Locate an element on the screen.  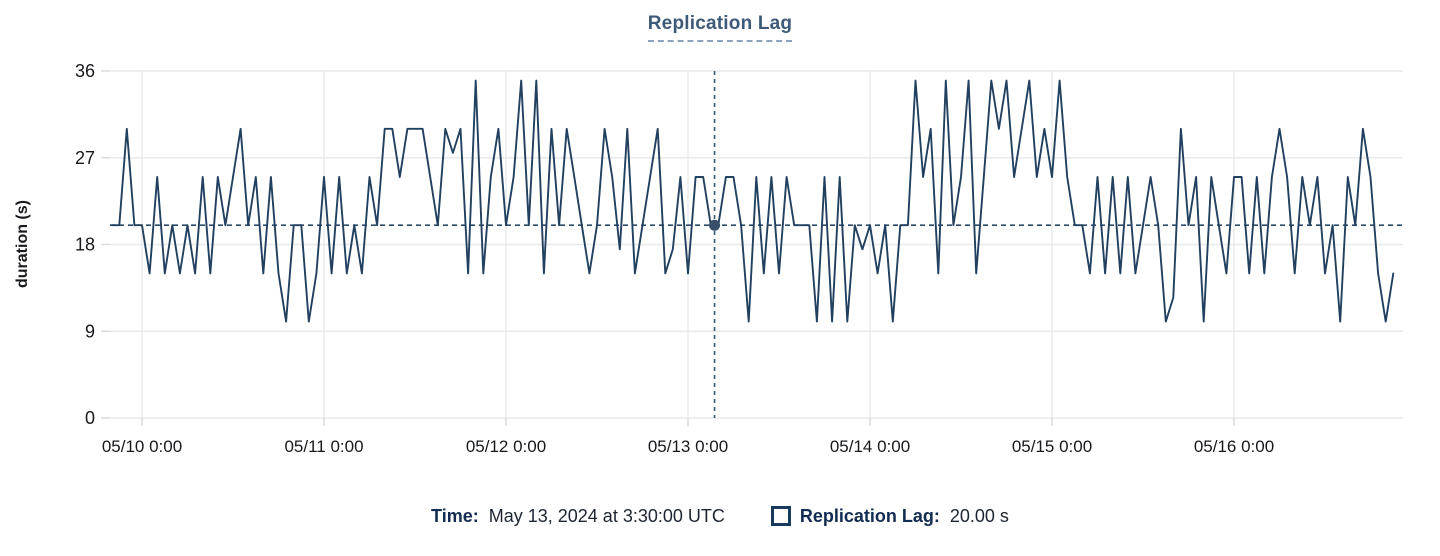
x-tick-label: 05/16 0:00 is located at coordinates (1234, 446).